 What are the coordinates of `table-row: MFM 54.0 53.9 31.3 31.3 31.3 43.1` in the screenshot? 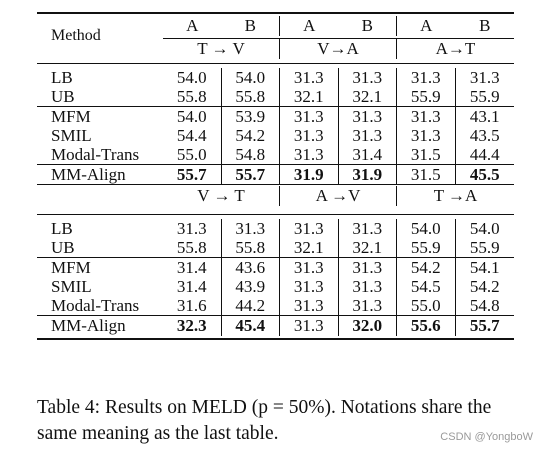 It's located at (275, 116).